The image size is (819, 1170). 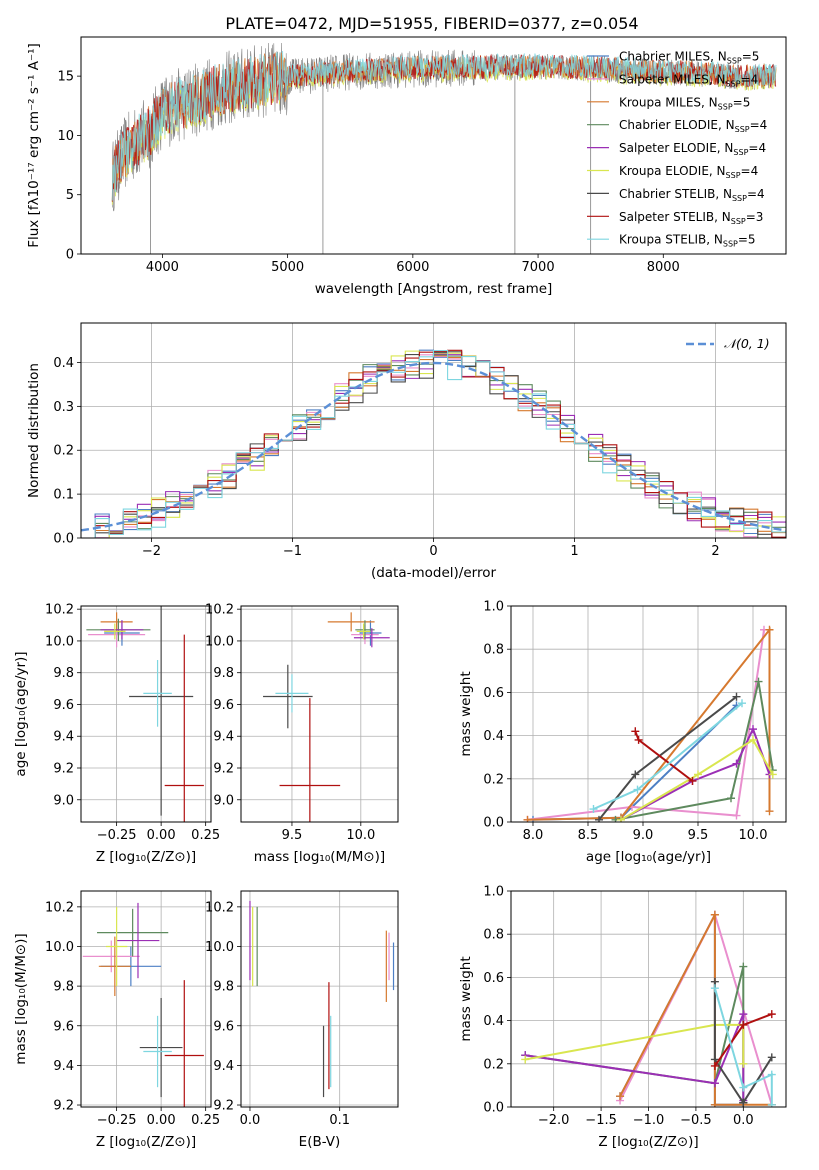 What do you see at coordinates (466, 713) in the screenshot?
I see `weights-vs-age-ylabel: mass weight` at bounding box center [466, 713].